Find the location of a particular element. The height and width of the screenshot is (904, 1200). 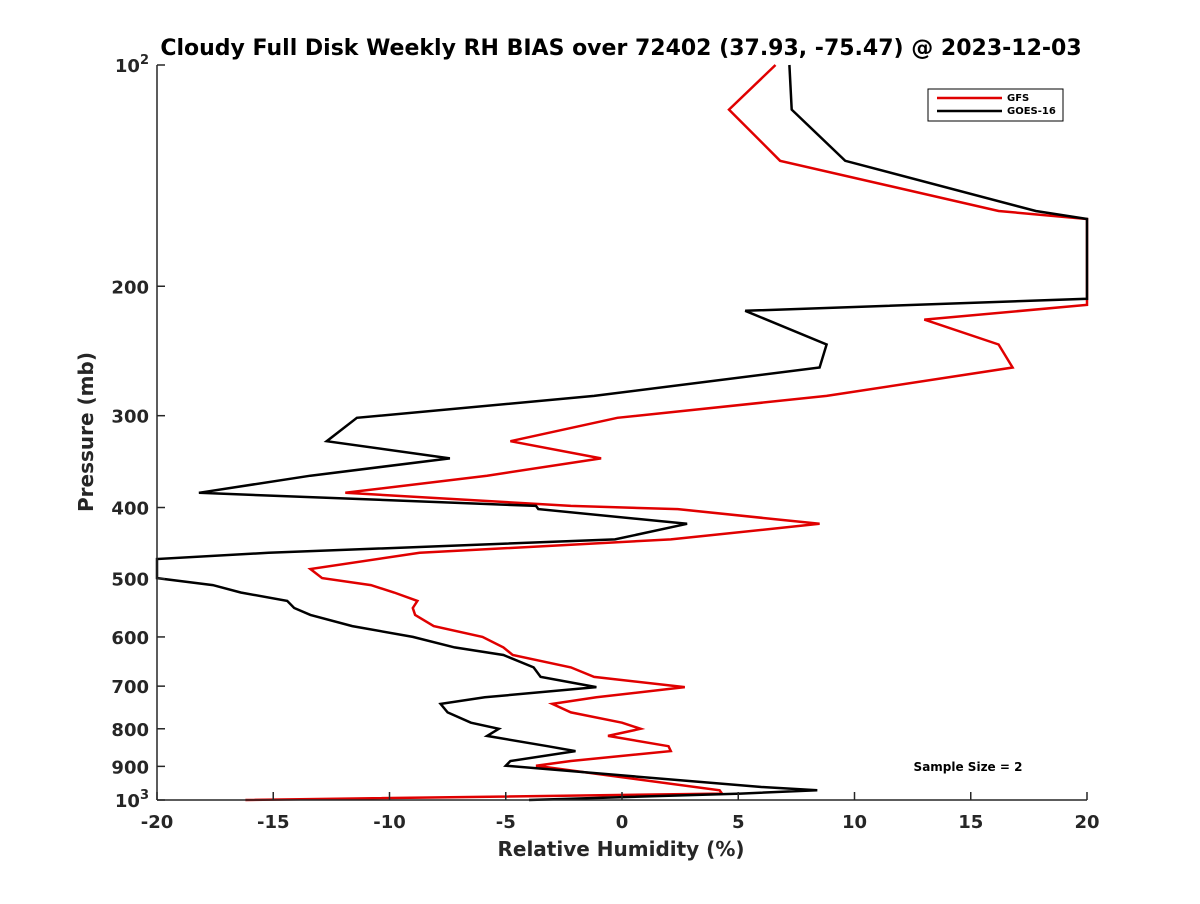

y-tick-label-1: 200 is located at coordinates (130, 287).